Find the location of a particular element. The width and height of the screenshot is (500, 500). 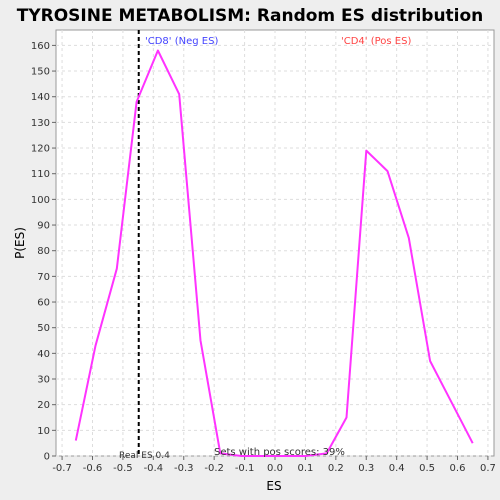

pos-es-annotation: 'CD4' (Pos ES) is located at coordinates (376, 41).